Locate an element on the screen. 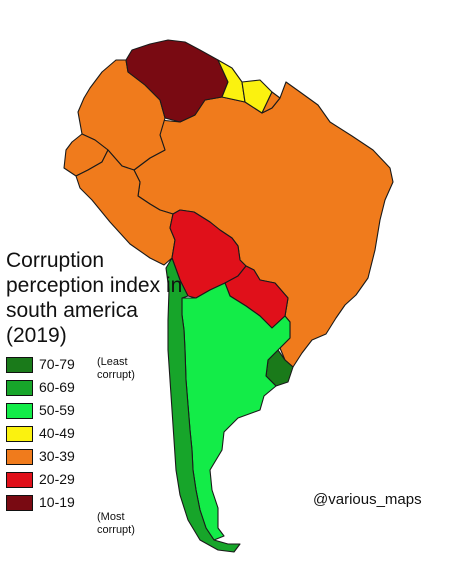  country-french-guiana is located at coordinates (271, 102).